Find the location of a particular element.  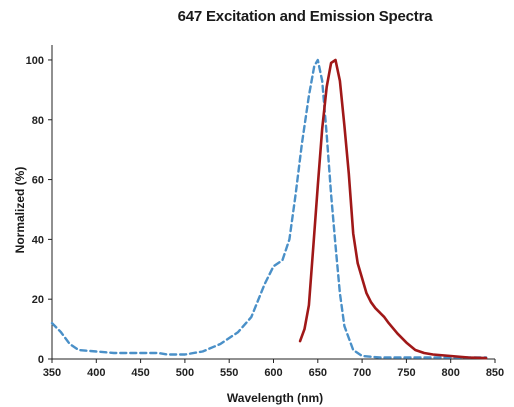

x-tick-label: 750 is located at coordinates (406, 373).